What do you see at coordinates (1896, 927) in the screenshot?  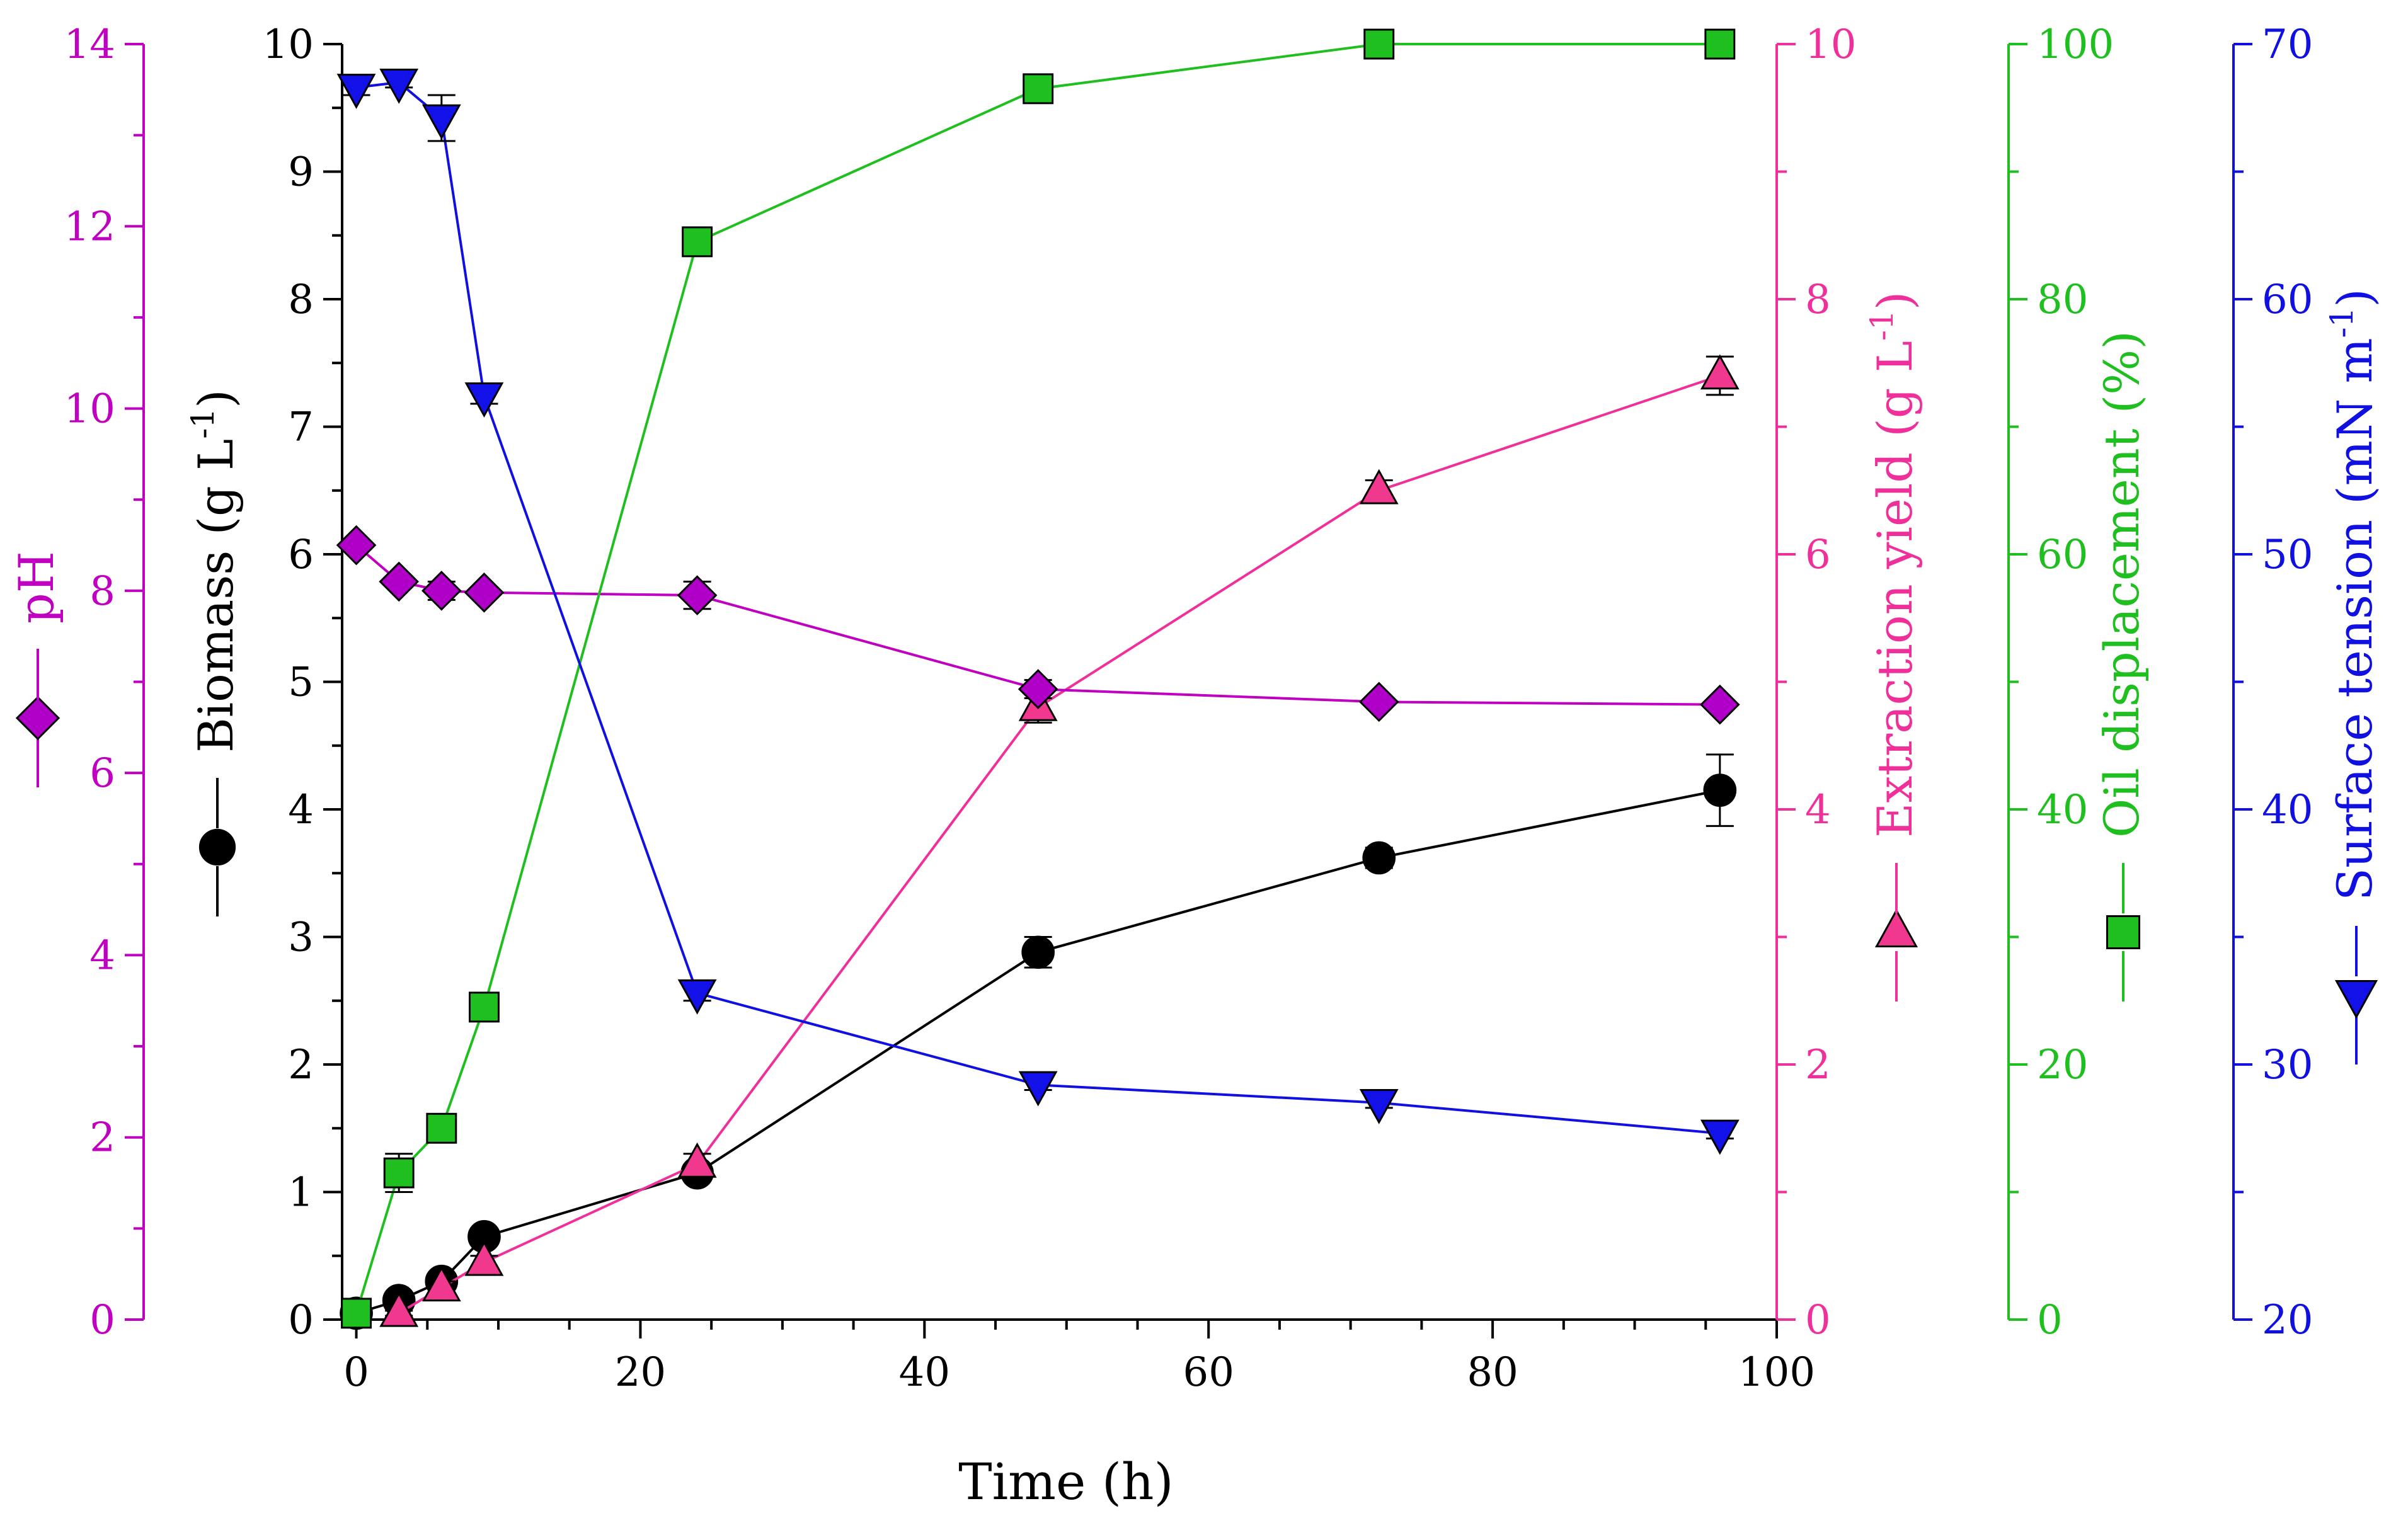 I see `yield-legend-marker` at bounding box center [1896, 927].